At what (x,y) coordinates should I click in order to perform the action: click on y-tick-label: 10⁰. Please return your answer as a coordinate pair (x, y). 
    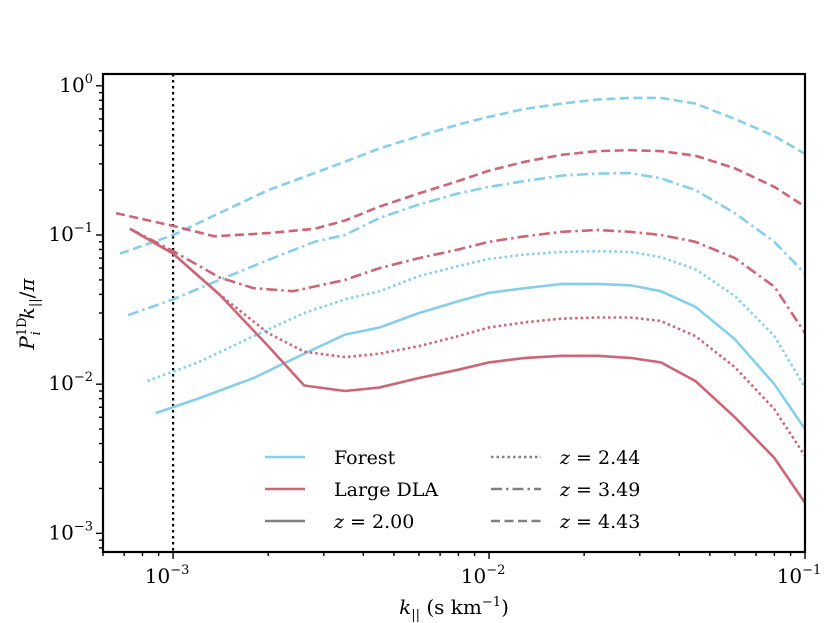
    Looking at the image, I should click on (76, 84).